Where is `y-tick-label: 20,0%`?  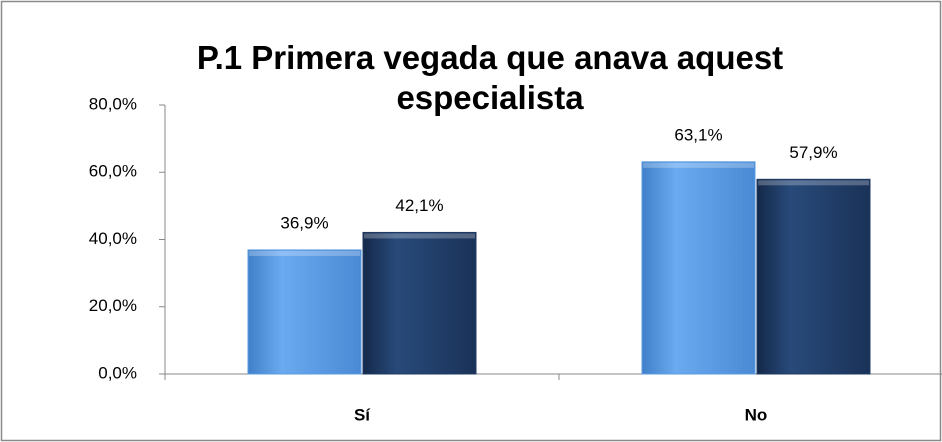
y-tick-label: 20,0% is located at coordinates (113, 305).